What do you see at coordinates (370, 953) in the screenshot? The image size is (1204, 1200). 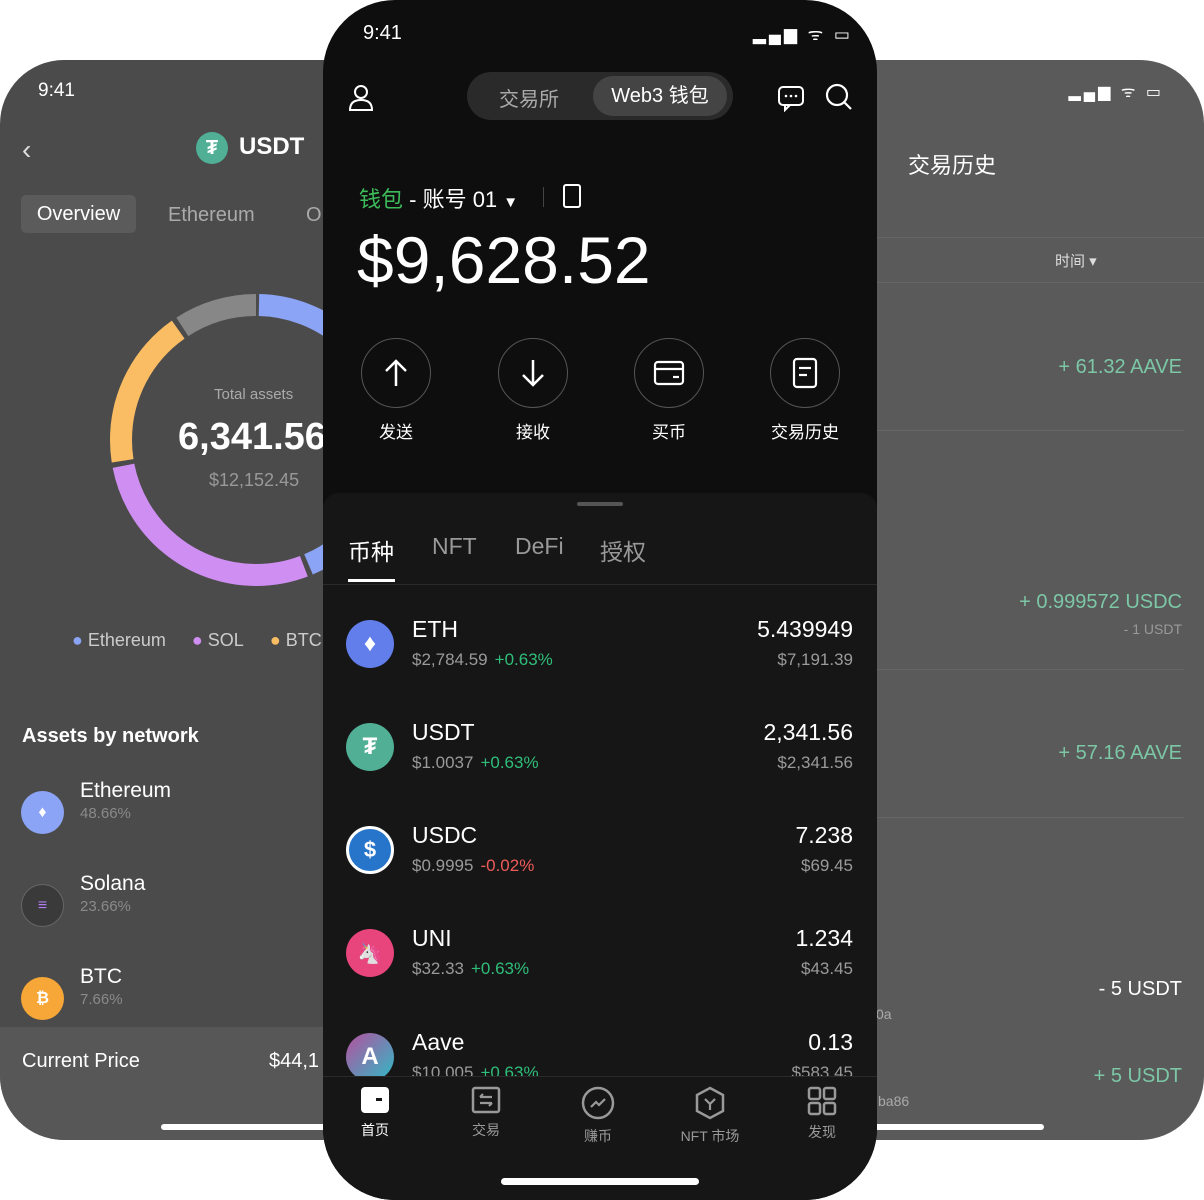 I see `uni-icon: 🦄` at bounding box center [370, 953].